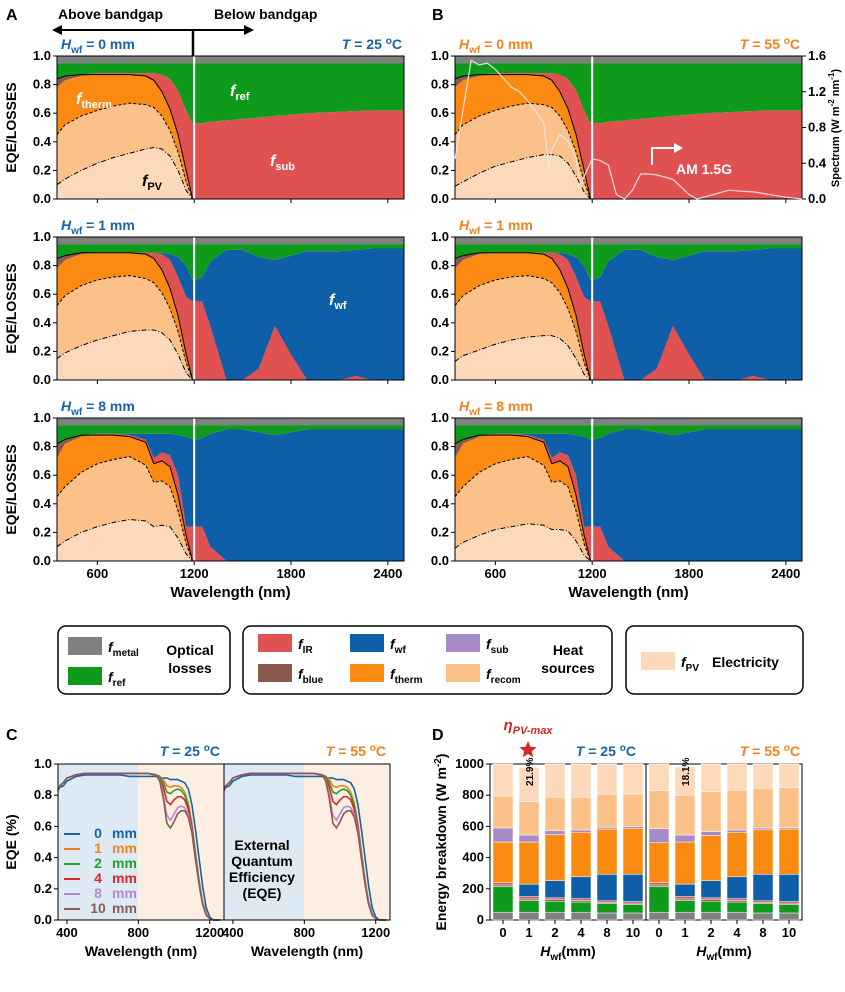  I want to click on x-tick-label: 1200, so click(194, 573).